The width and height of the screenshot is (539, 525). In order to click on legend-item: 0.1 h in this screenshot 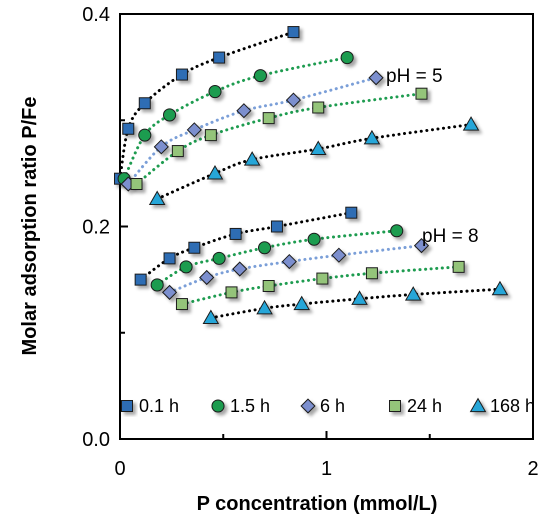, I will do `click(150, 406)`.